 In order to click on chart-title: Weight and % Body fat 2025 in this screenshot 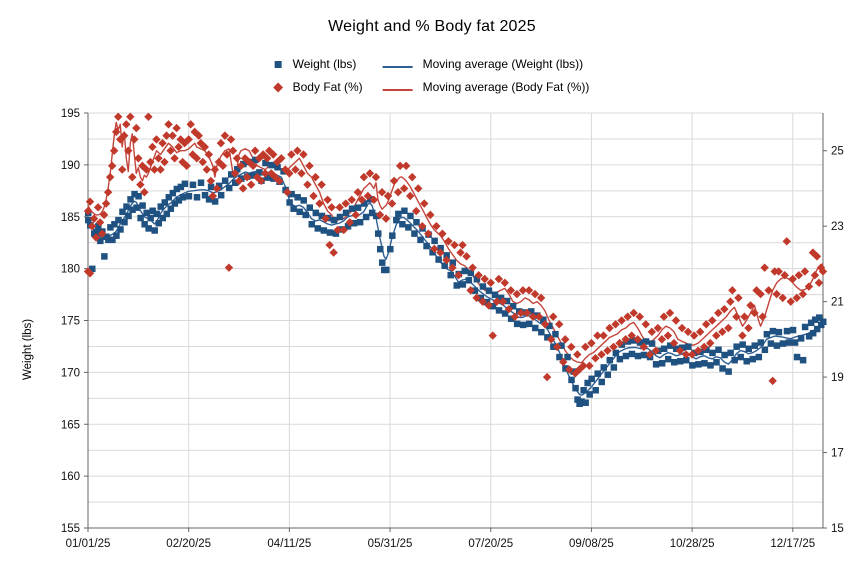, I will do `click(432, 26)`.